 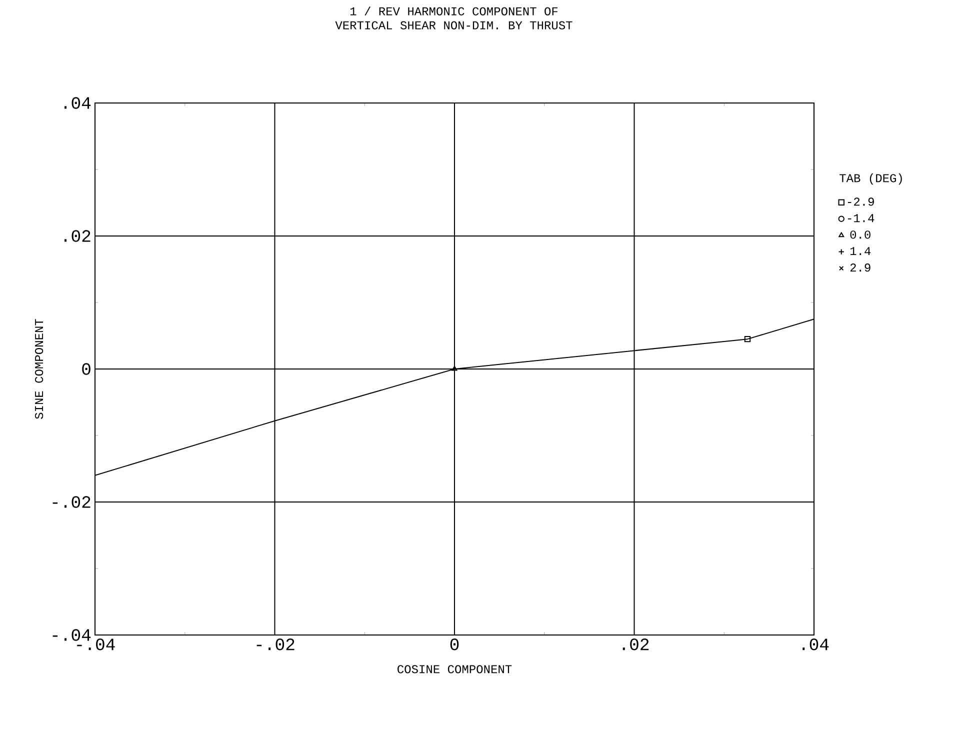 I want to click on legend-label: 0.0, so click(x=860, y=234).